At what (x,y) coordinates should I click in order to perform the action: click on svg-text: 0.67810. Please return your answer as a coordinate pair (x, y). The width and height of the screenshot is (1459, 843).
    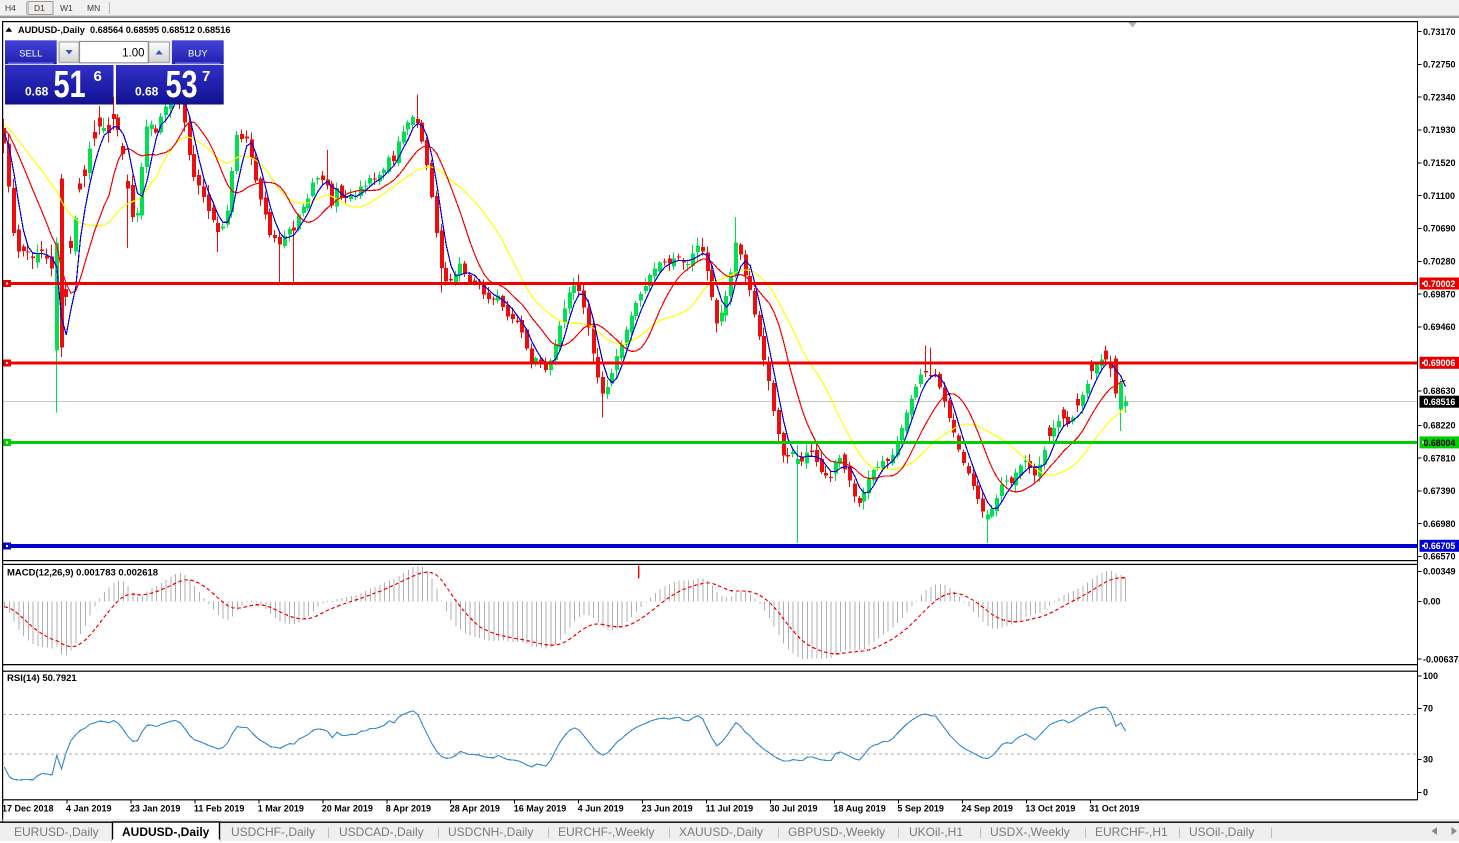
    Looking at the image, I should click on (1439, 458).